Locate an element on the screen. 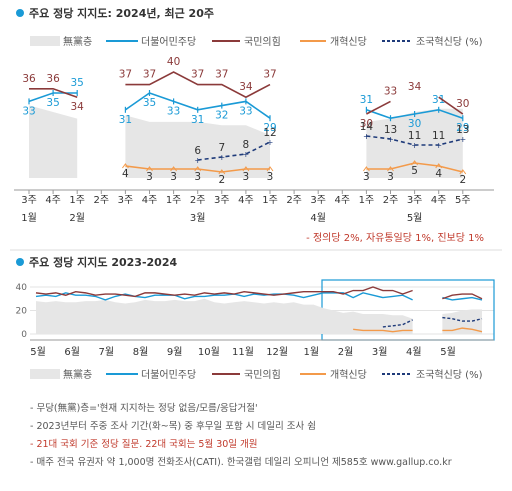 Image resolution: width=512 pixels, height=491 pixels. legend-label-gaehyeok: 개혁신당 is located at coordinates (348, 42).